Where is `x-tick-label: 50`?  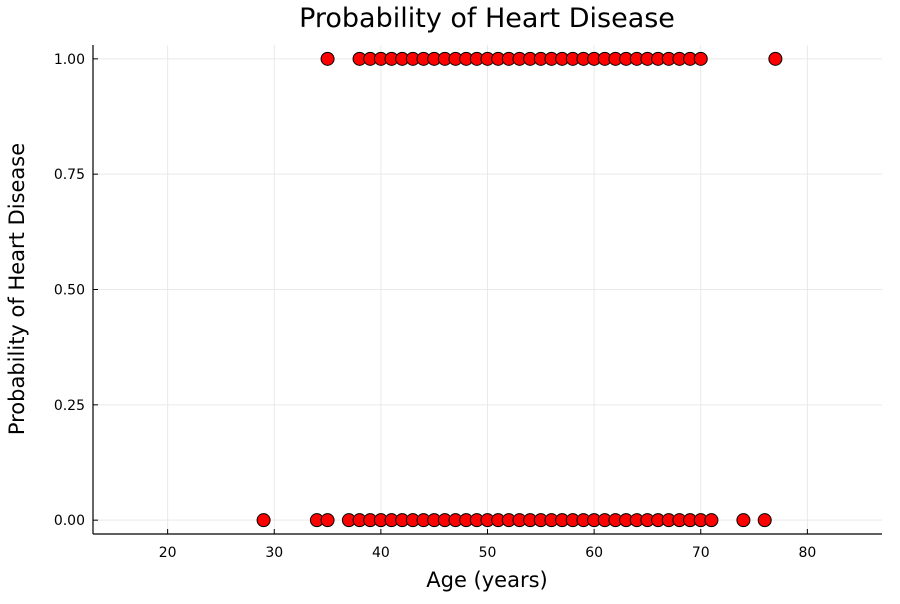 x-tick-label: 50 is located at coordinates (488, 553).